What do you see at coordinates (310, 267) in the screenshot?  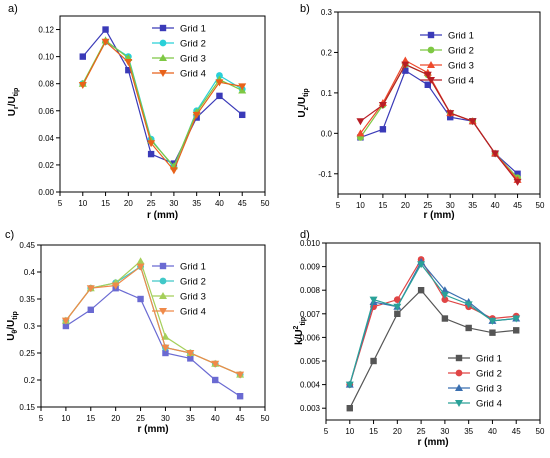 I see `y-tick-label: 0.009` at bounding box center [310, 267].